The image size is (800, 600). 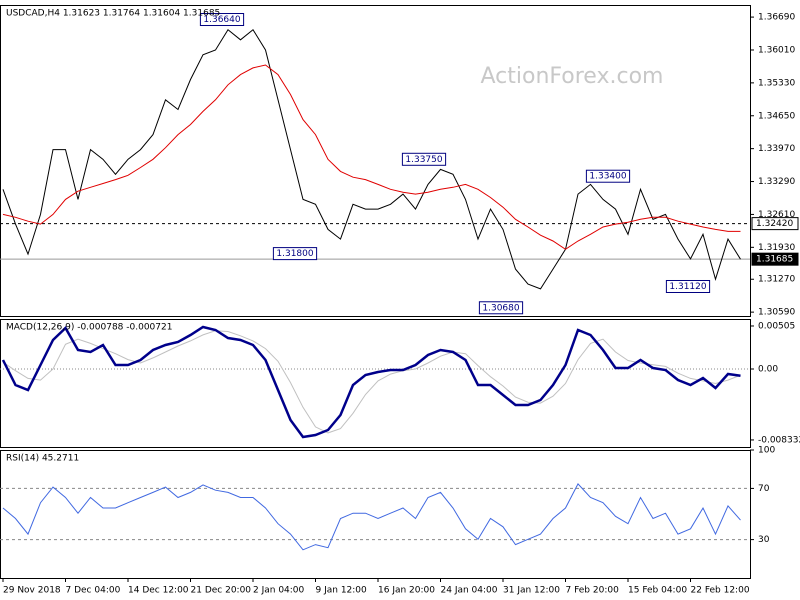 What do you see at coordinates (776, 83) in the screenshot?
I see `y-tick-label: 1.35330` at bounding box center [776, 83].